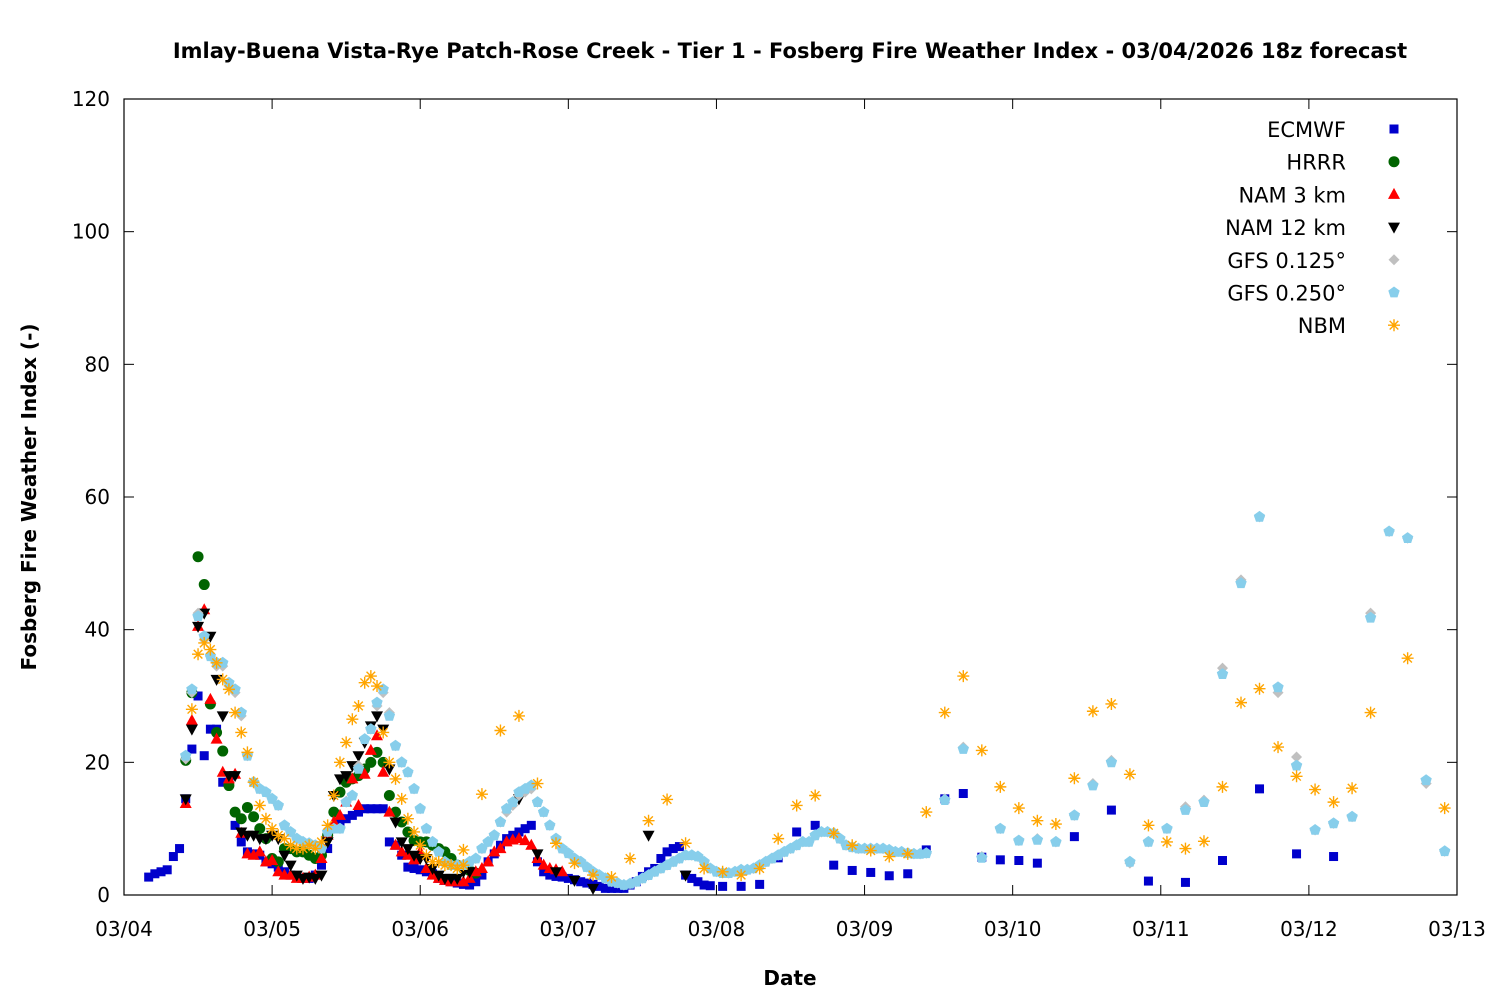 This screenshot has height=1000, width=1500. I want to click on legend-label: NAM 3 km, so click(1292, 195).